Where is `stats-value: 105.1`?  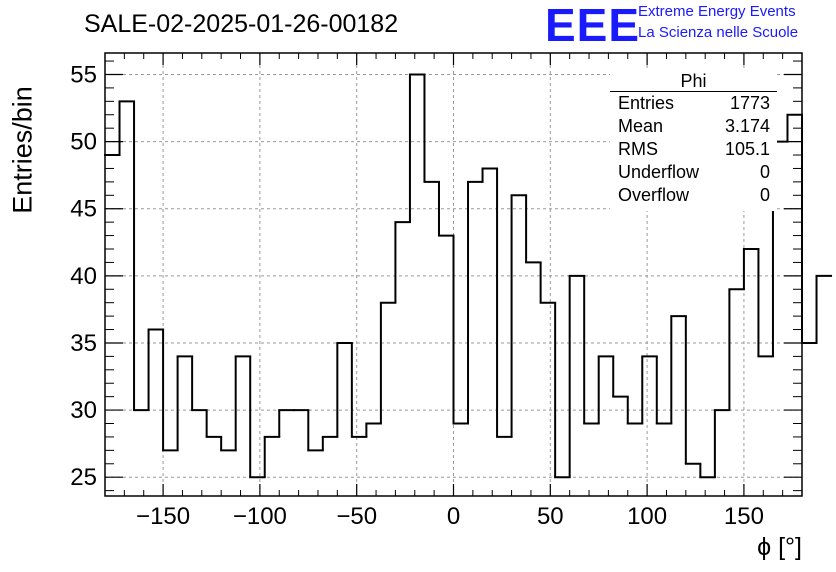
stats-value: 105.1 is located at coordinates (747, 149).